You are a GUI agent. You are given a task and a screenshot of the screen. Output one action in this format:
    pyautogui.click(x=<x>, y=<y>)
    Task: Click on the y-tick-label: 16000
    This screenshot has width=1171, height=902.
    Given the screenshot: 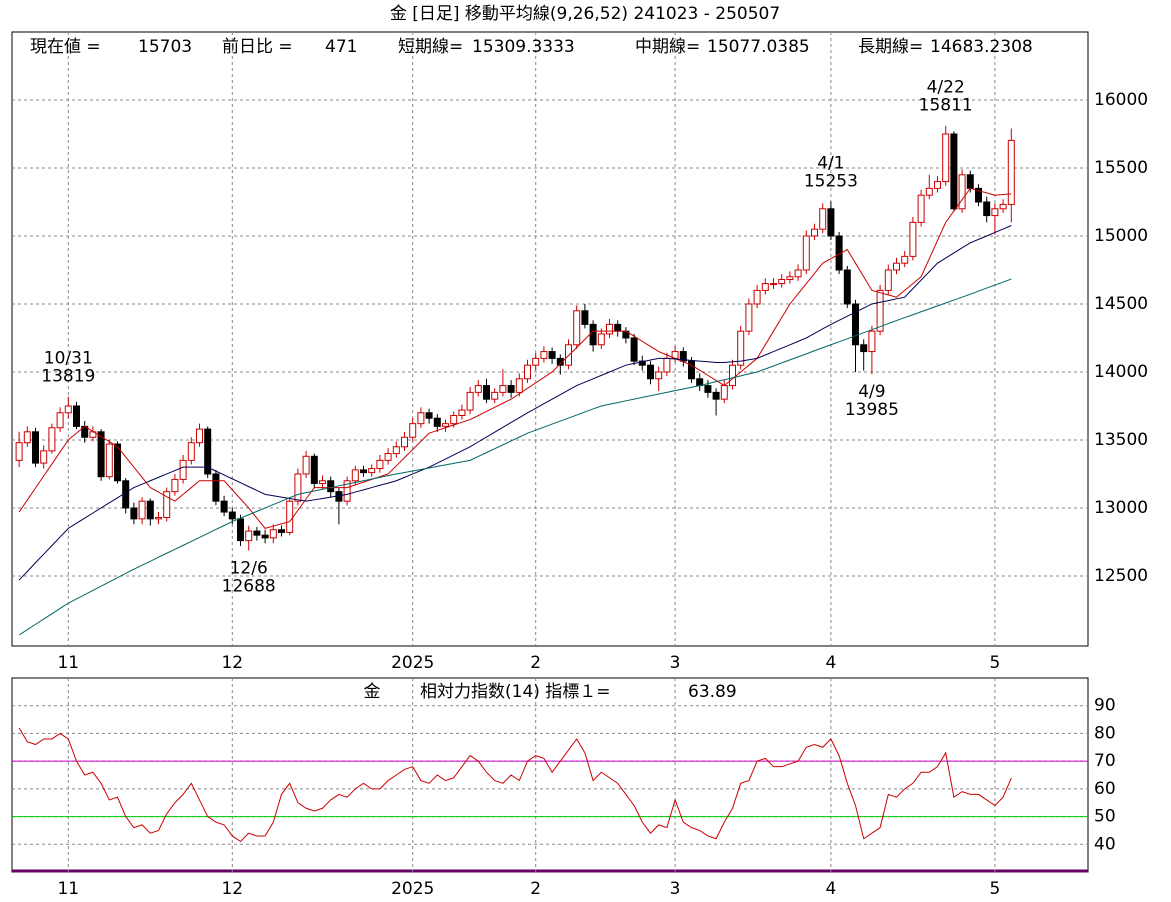 What is the action you would take?
    pyautogui.click(x=1121, y=100)
    